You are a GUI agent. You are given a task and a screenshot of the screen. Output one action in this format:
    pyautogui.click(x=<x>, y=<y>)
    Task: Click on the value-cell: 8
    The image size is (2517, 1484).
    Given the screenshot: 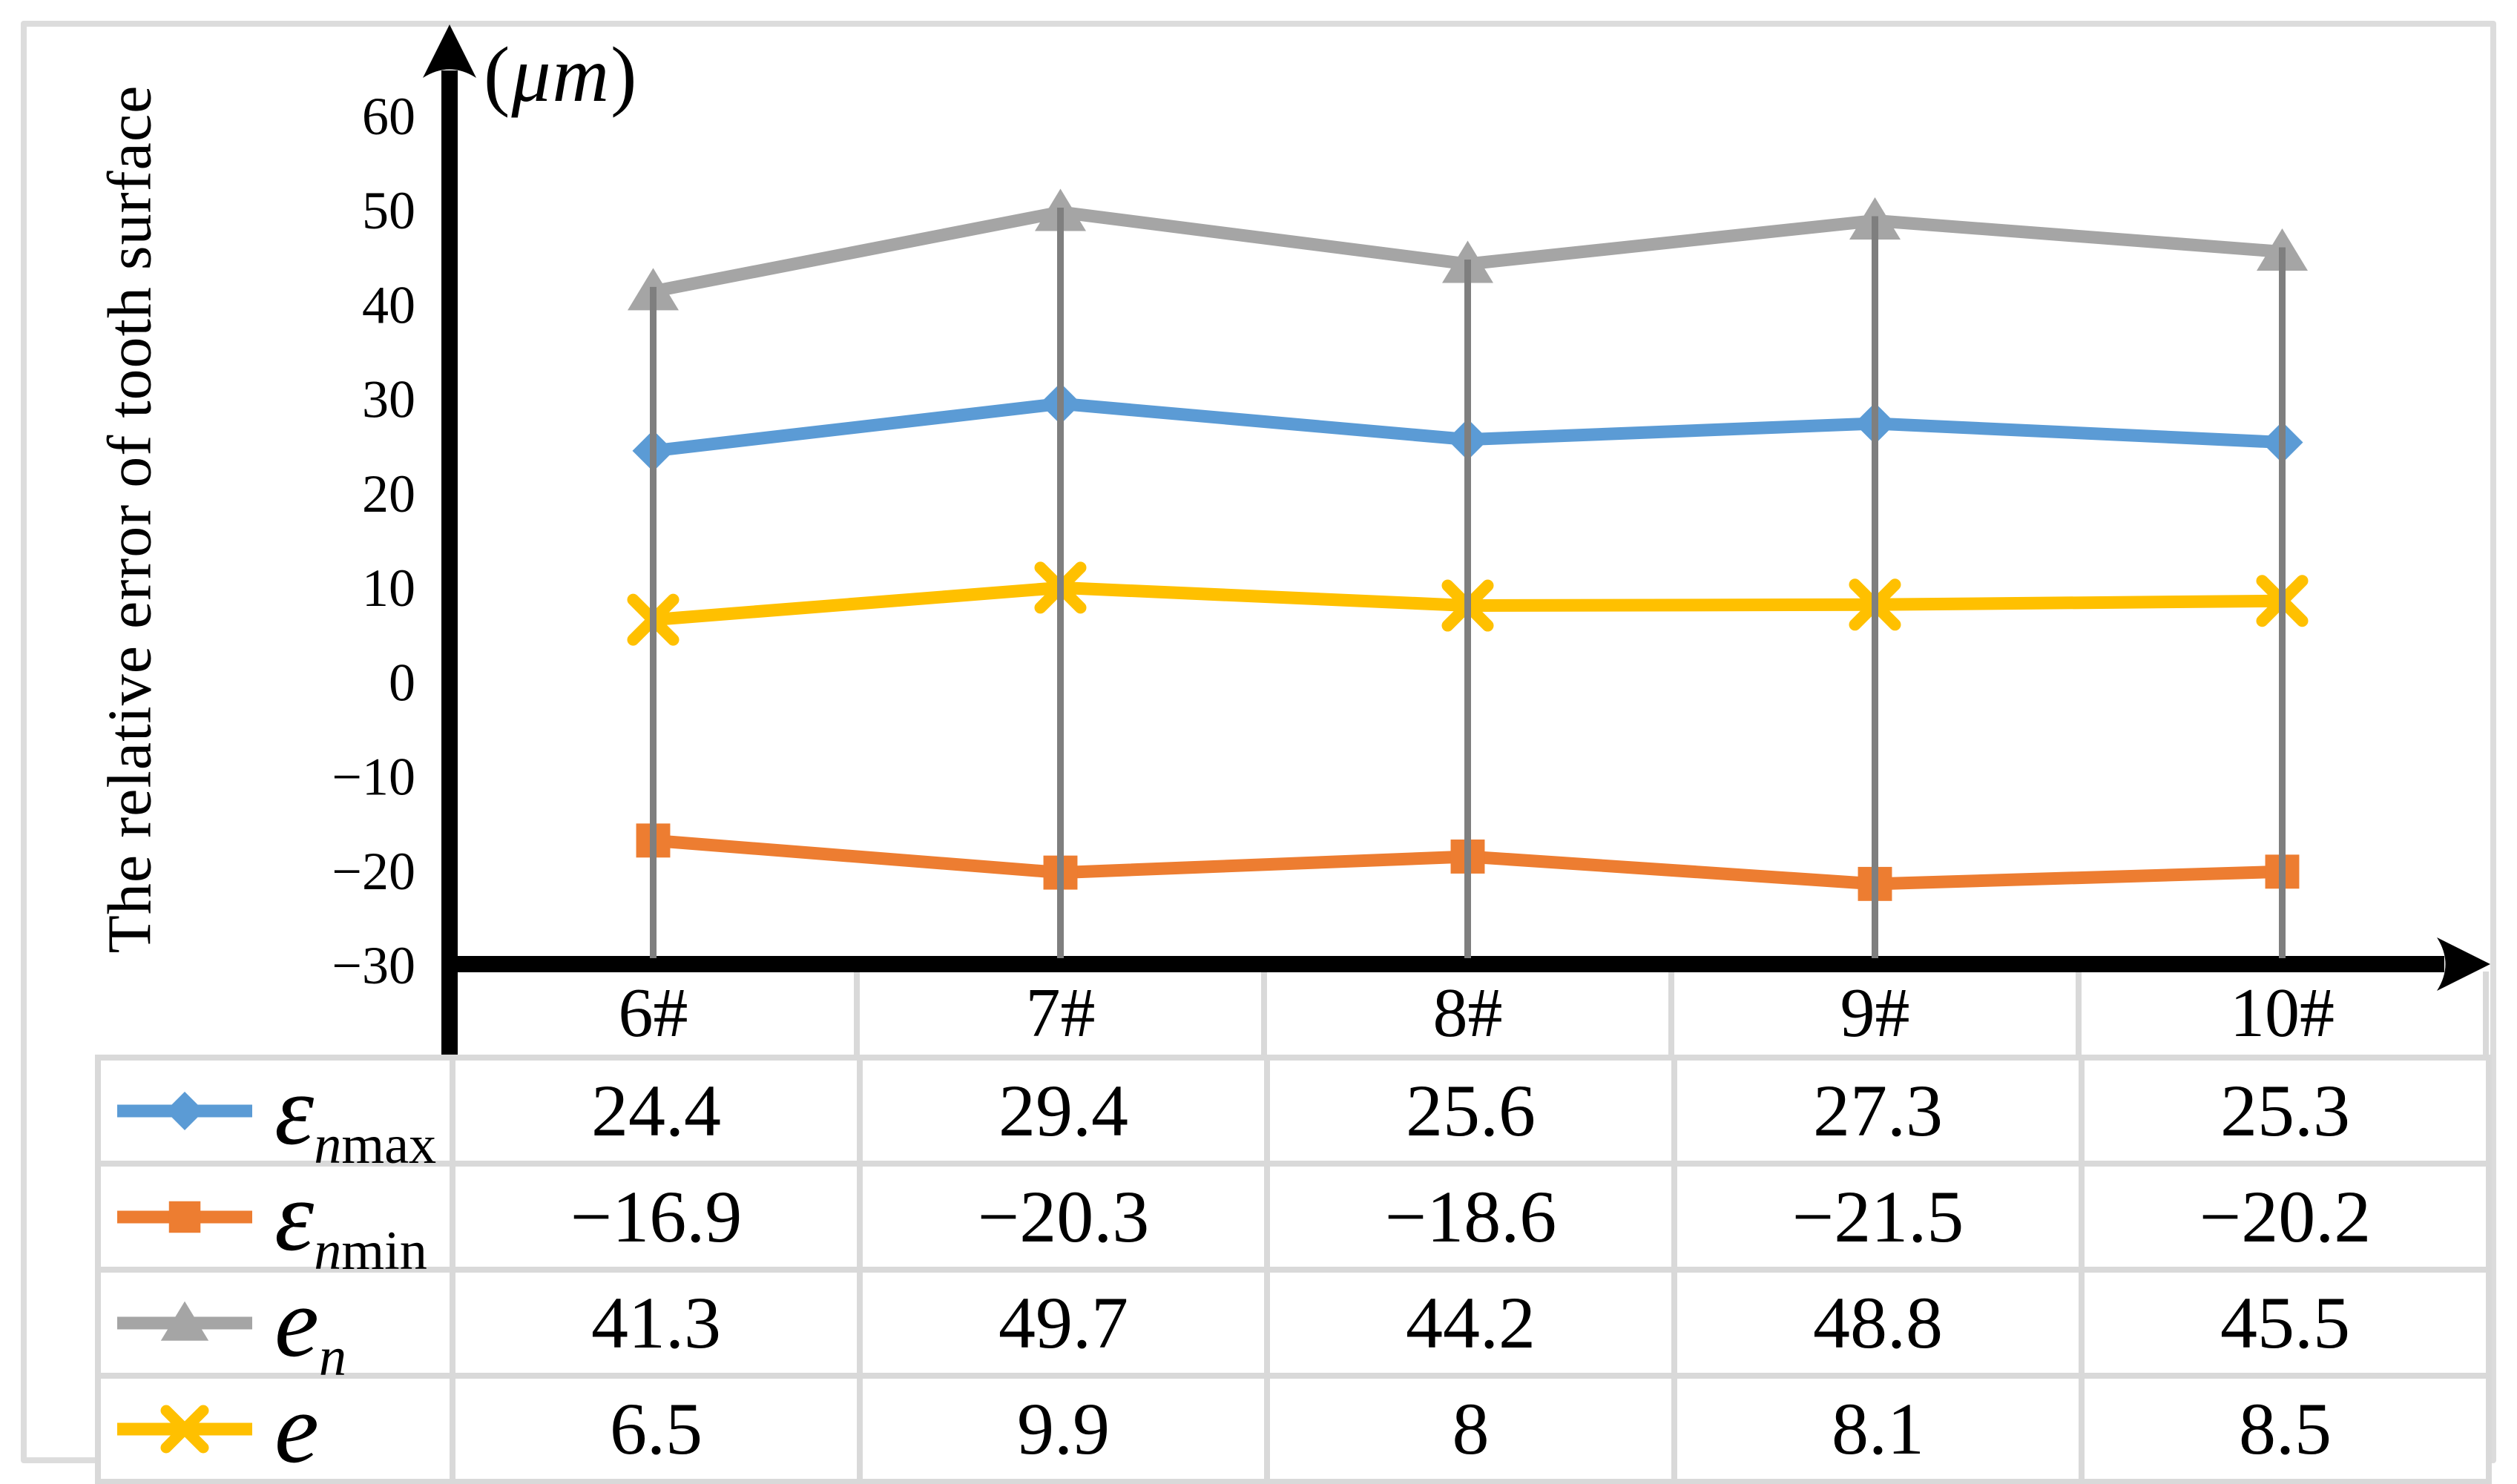 What is the action you would take?
    pyautogui.click(x=1470, y=1429)
    